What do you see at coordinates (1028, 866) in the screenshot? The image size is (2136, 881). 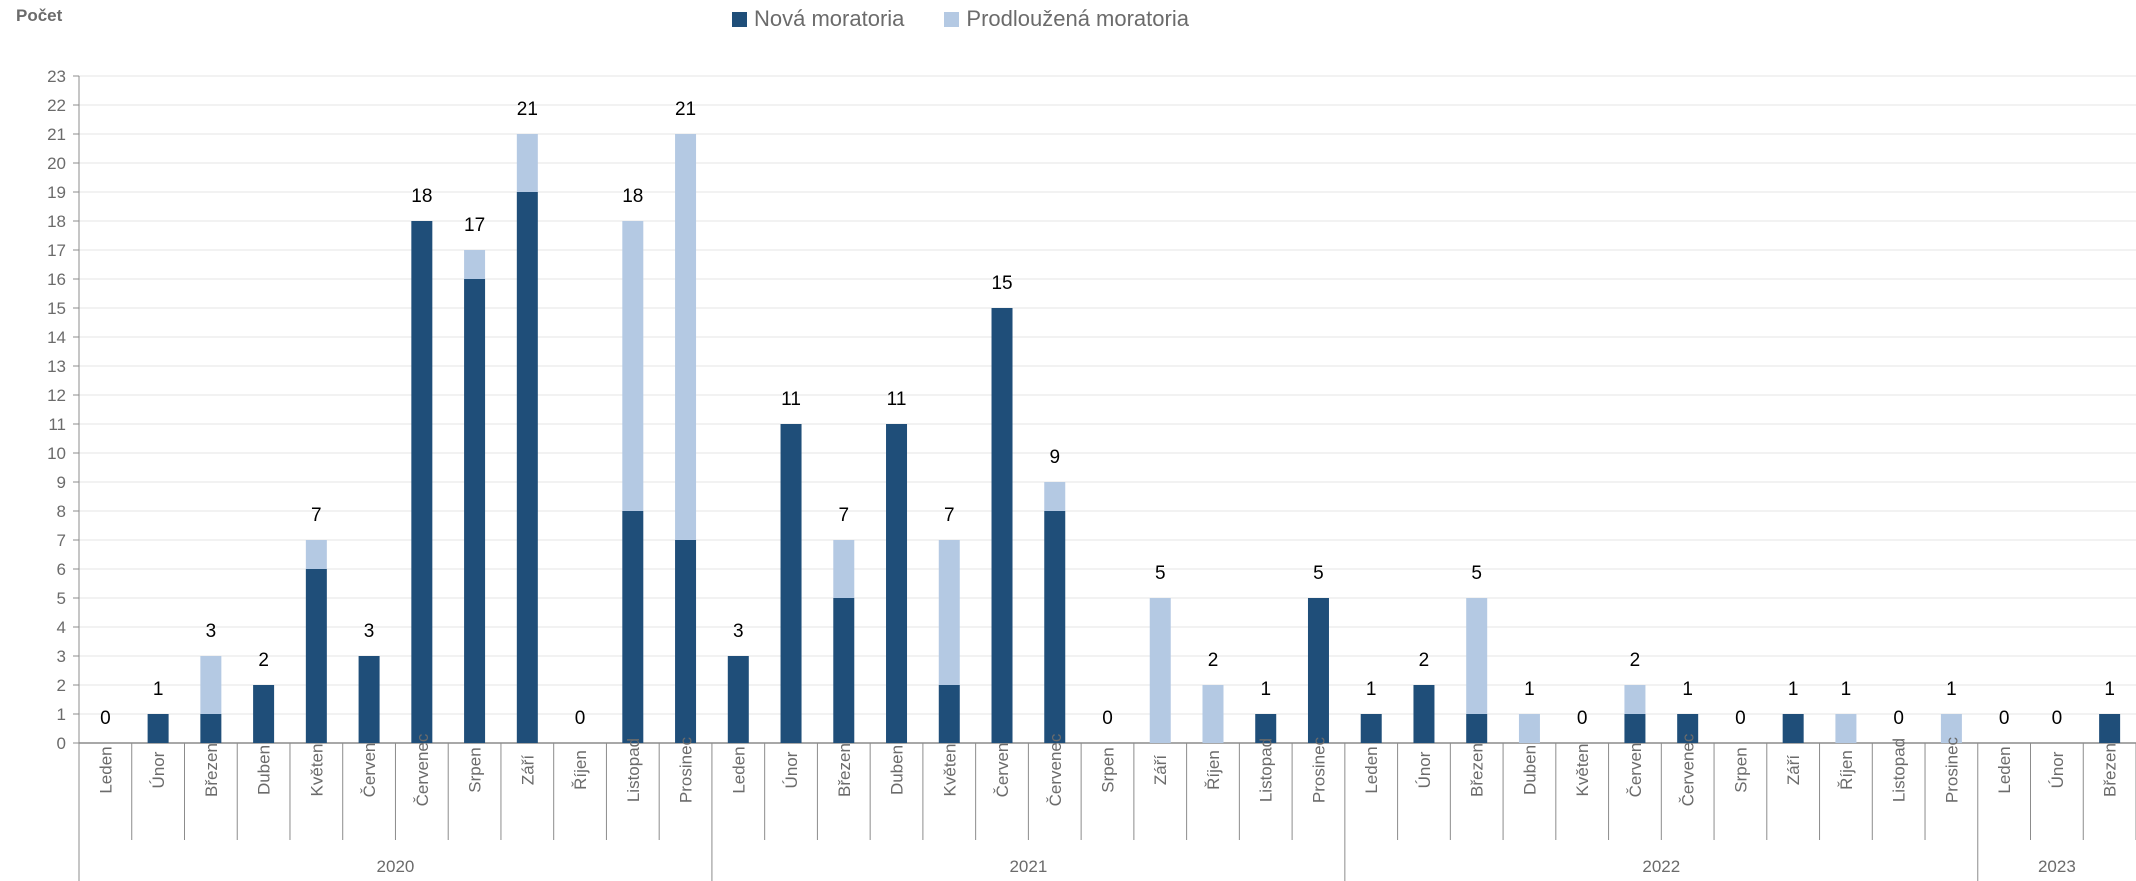 I see `group-label: 2021` at bounding box center [1028, 866].